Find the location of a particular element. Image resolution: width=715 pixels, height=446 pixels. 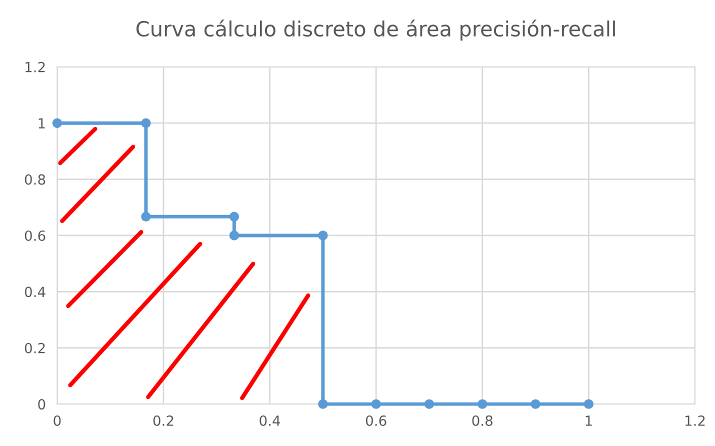

x-tick-label: 0 is located at coordinates (57, 420).